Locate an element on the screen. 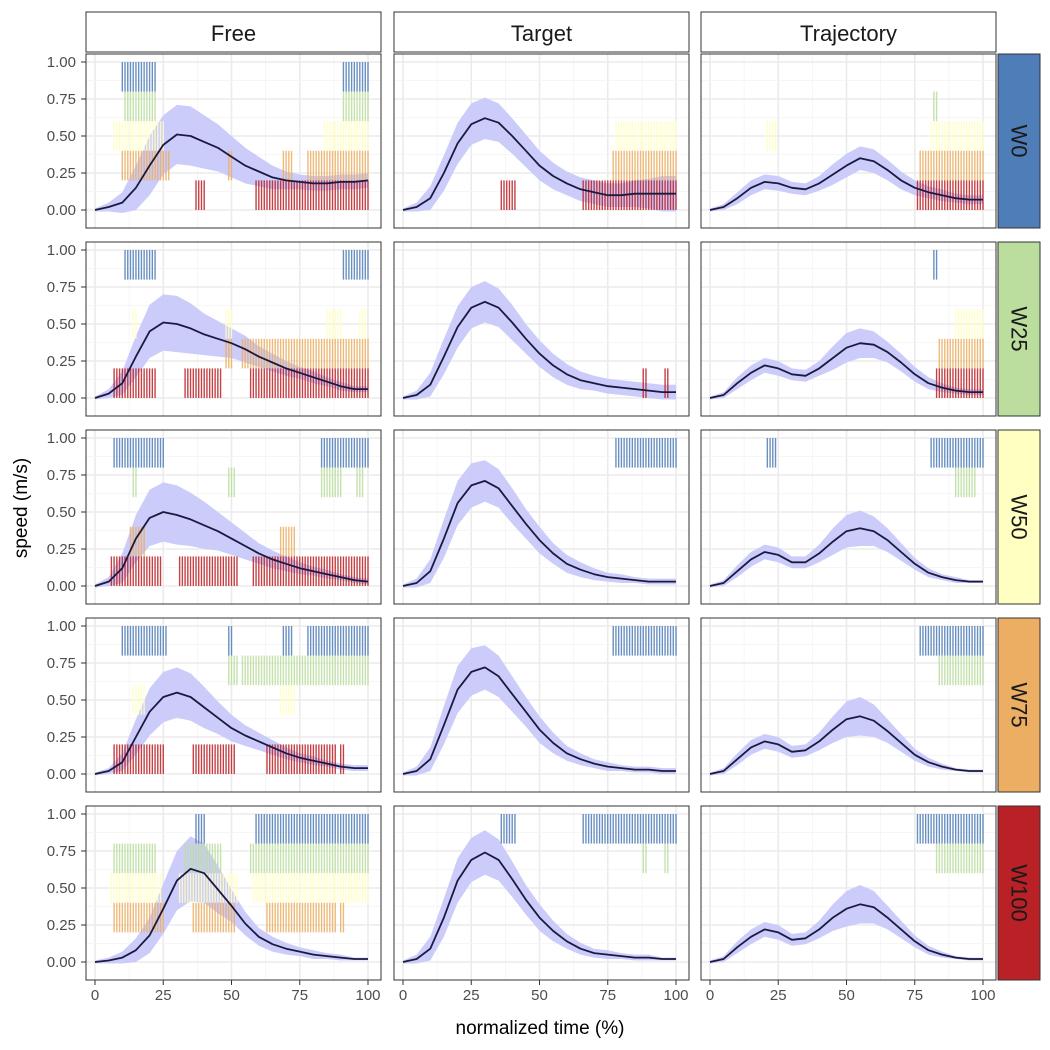 This screenshot has width=1050, height=1050. panel-w25-target is located at coordinates (541, 329).